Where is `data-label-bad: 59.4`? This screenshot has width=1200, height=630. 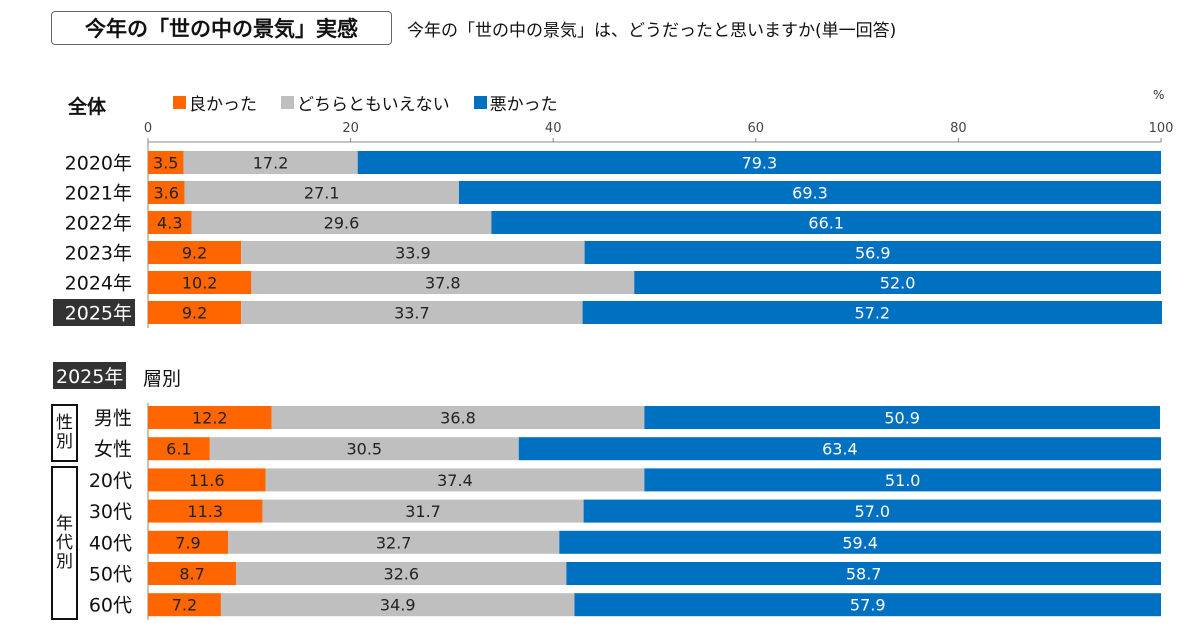 data-label-bad: 59.4 is located at coordinates (860, 542).